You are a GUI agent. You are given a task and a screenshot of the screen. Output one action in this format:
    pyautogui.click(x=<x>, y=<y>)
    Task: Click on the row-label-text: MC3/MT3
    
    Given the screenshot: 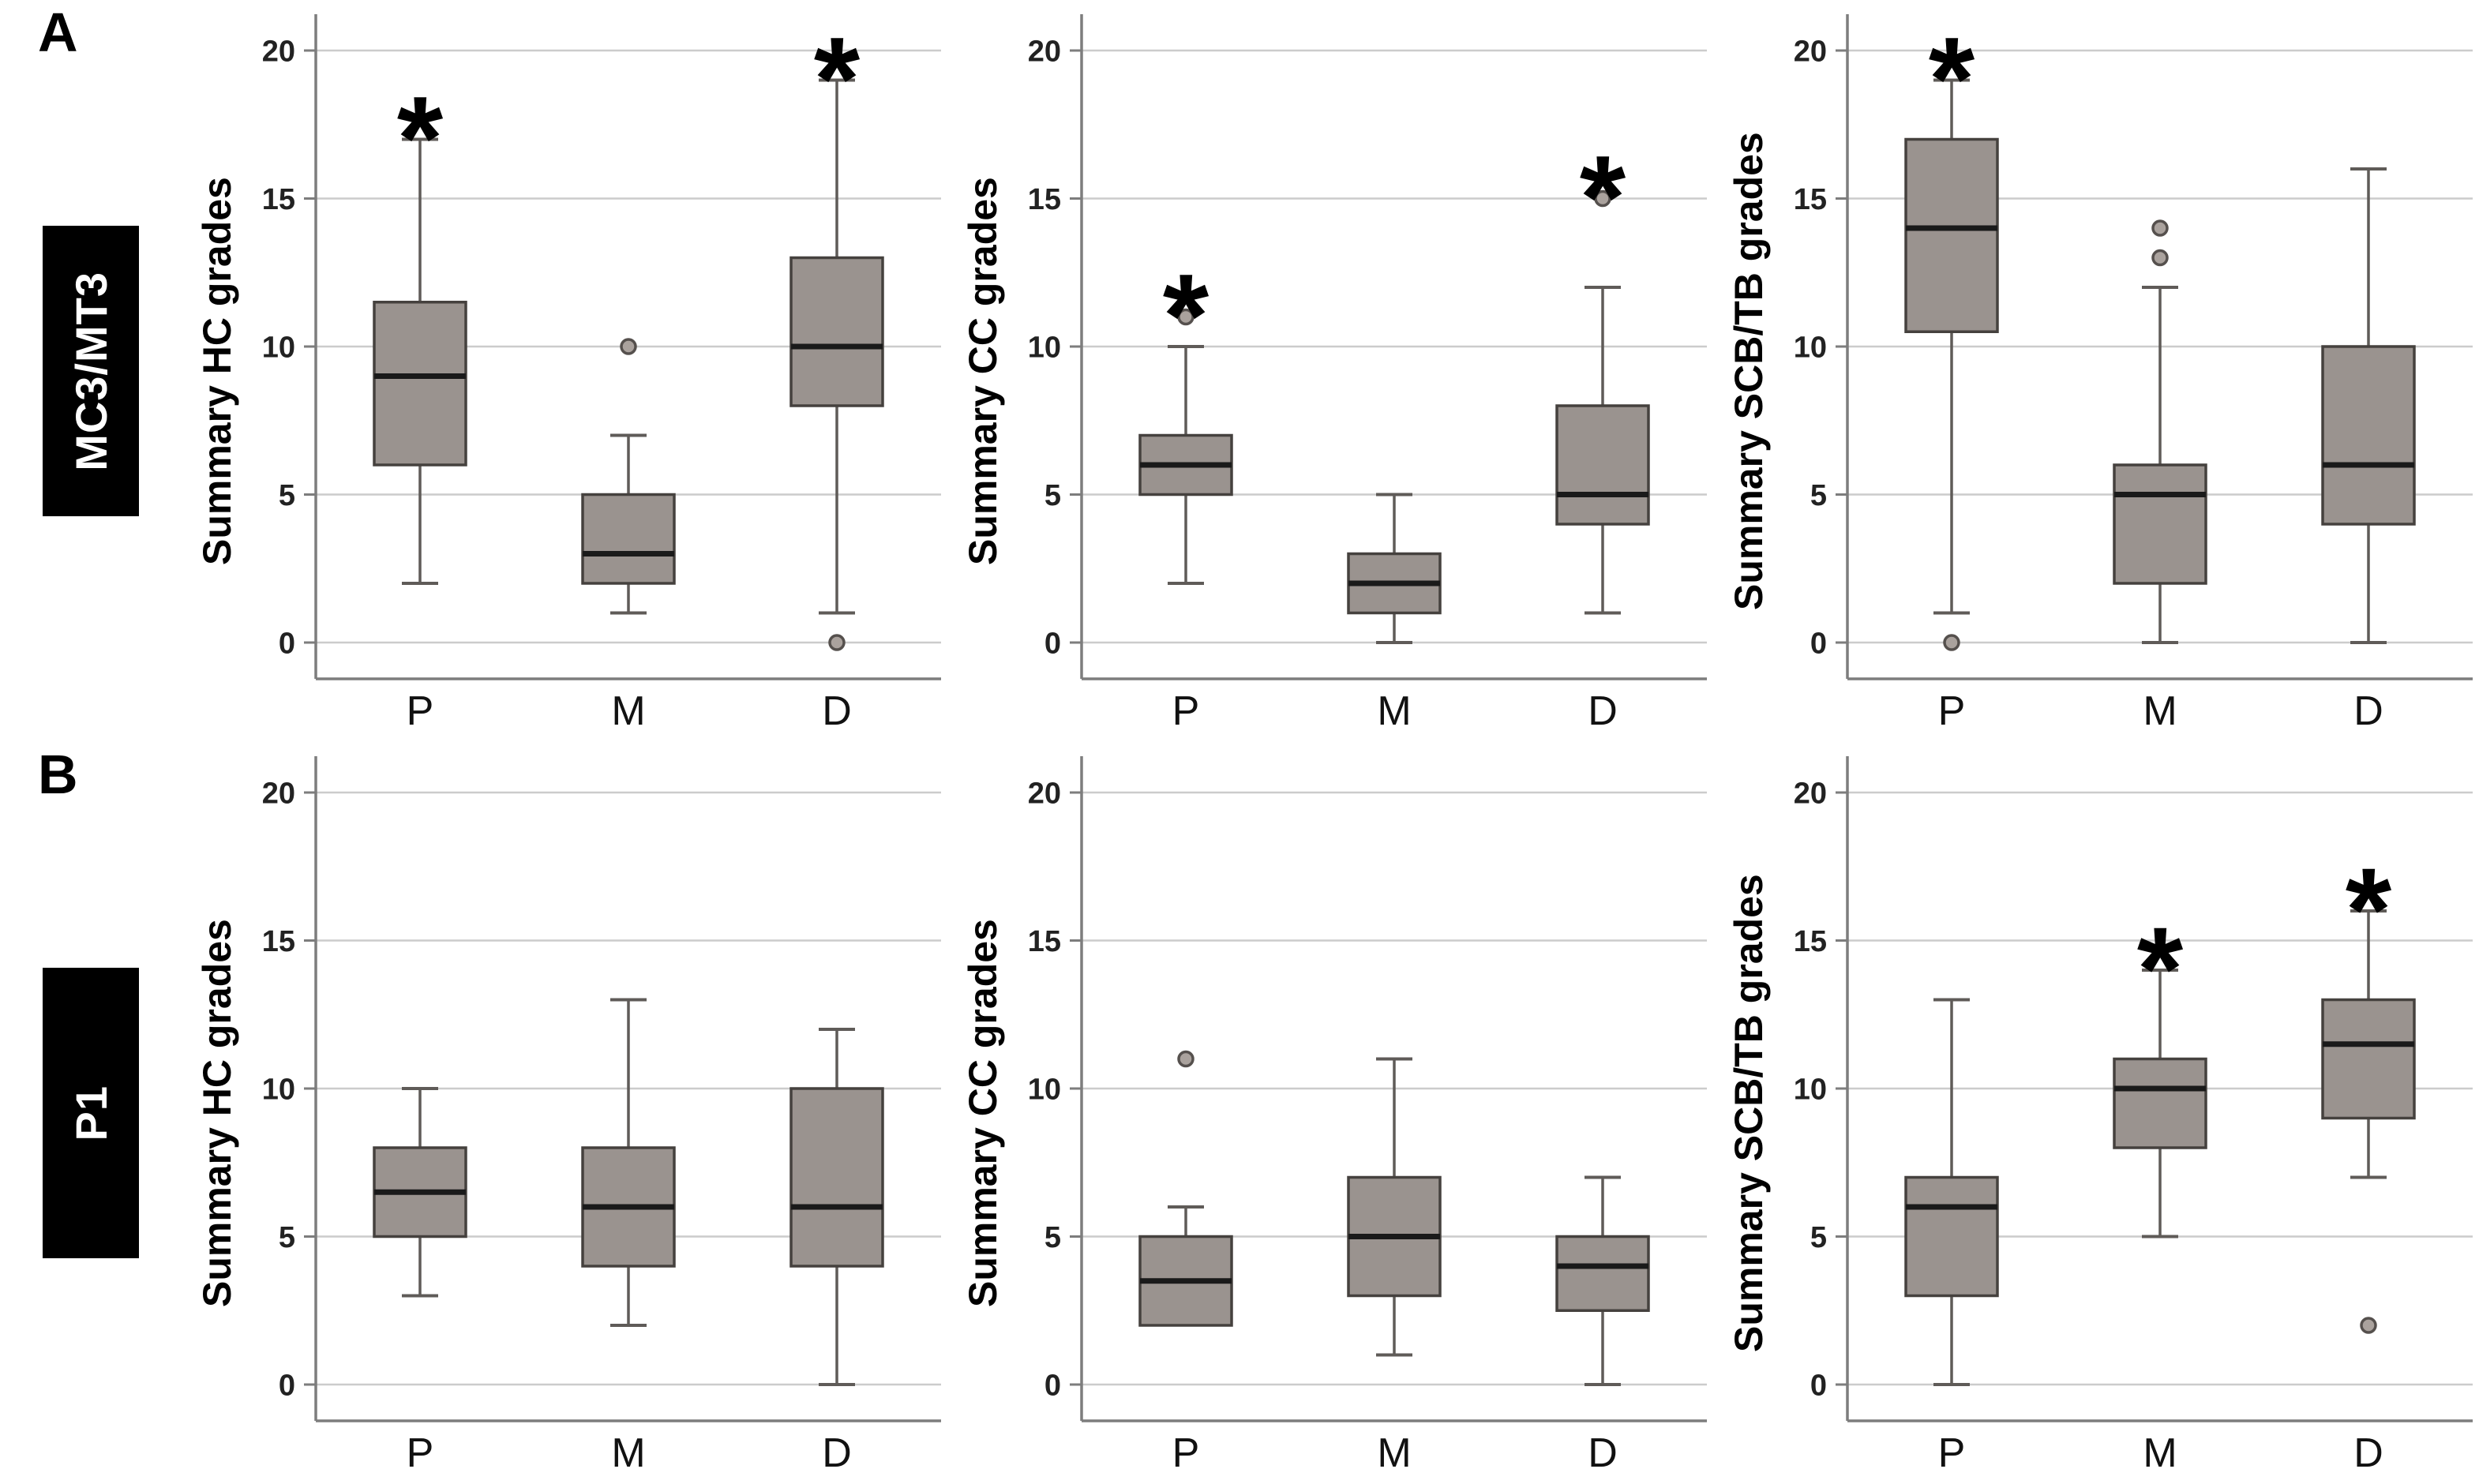 What is the action you would take?
    pyautogui.click(x=91, y=371)
    